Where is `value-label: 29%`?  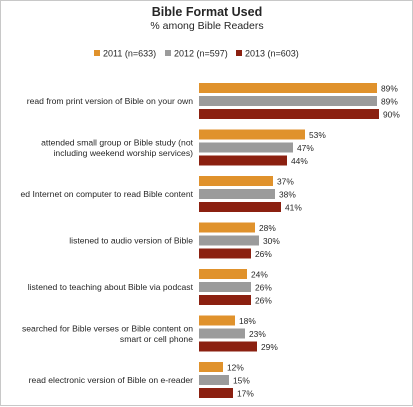 value-label: 29% is located at coordinates (269, 347).